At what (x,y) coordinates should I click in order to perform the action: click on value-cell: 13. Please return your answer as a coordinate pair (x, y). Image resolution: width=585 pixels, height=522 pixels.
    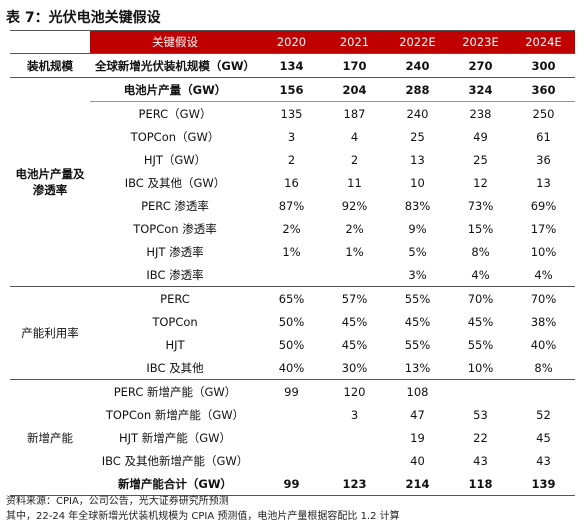
    Looking at the image, I should click on (417, 159).